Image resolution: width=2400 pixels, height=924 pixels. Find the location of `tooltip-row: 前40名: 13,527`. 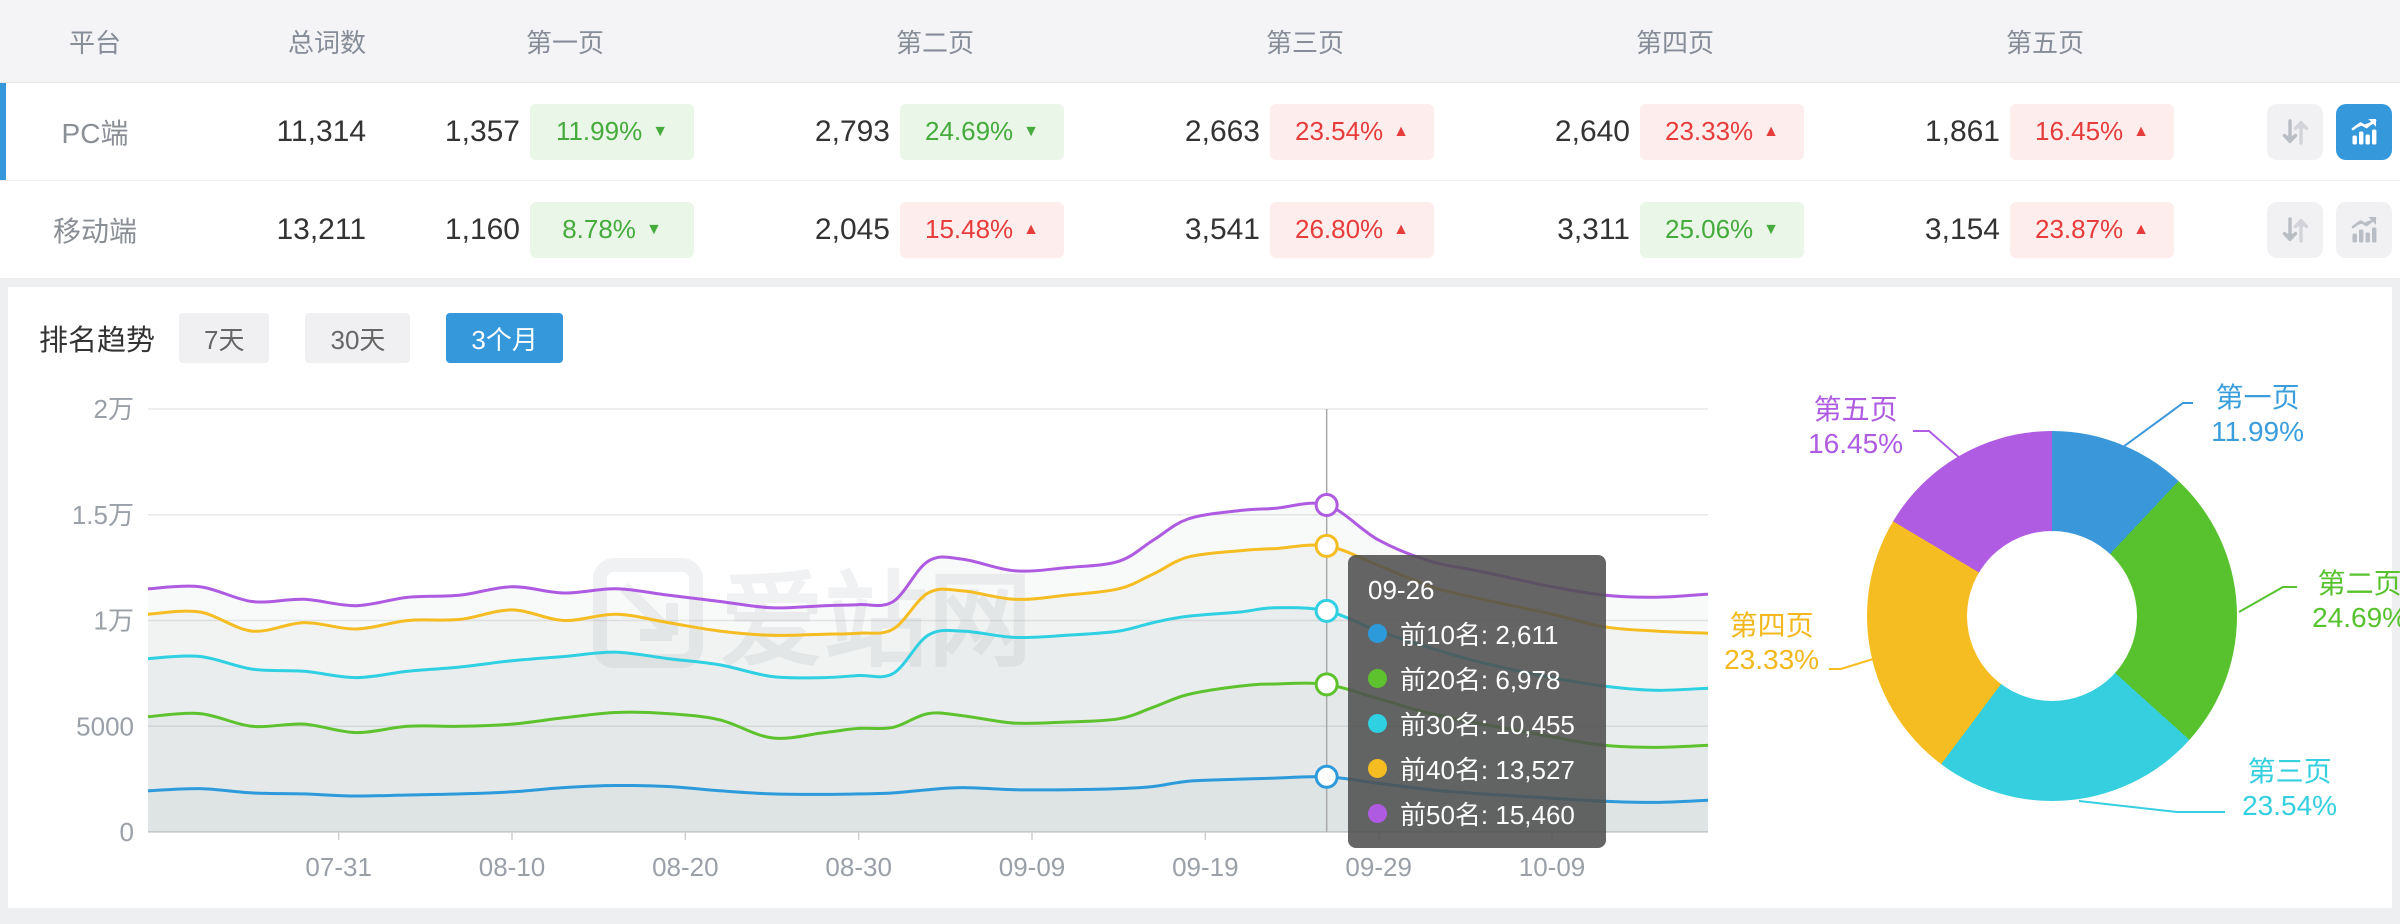

tooltip-row: 前40名: 13,527 is located at coordinates (1477, 768).